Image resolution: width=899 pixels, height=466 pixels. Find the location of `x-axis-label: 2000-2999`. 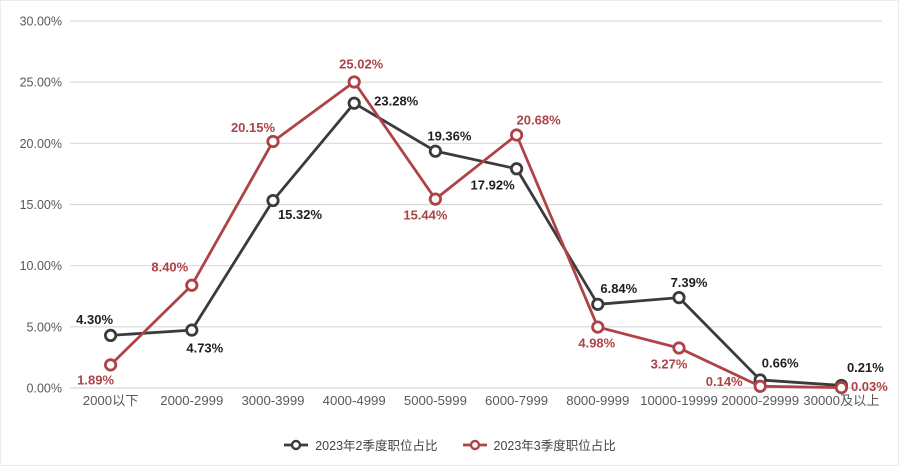

x-axis-label: 2000-2999 is located at coordinates (191, 400).